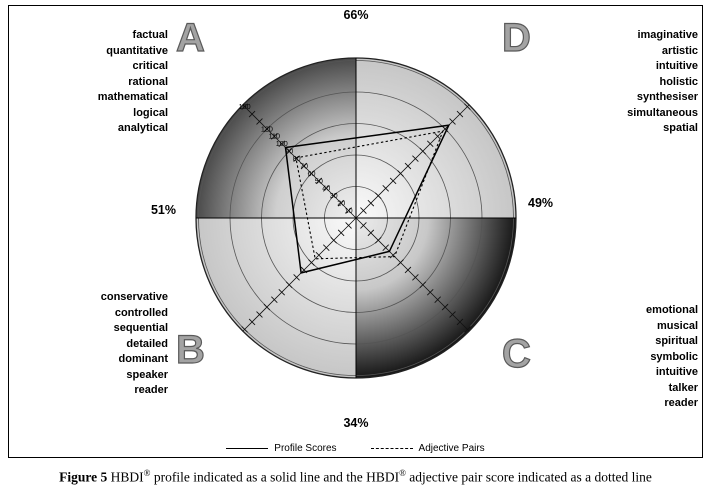  I want to click on caption-text: HBDI, so click(125, 477).